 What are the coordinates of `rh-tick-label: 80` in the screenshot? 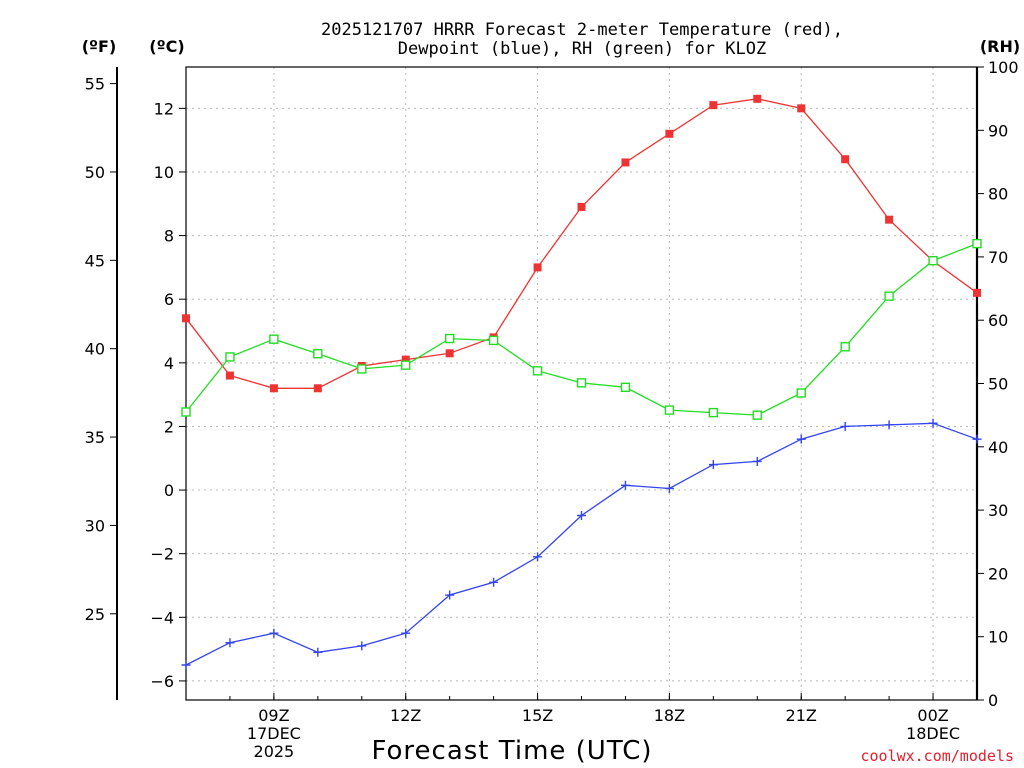 It's located at (998, 194).